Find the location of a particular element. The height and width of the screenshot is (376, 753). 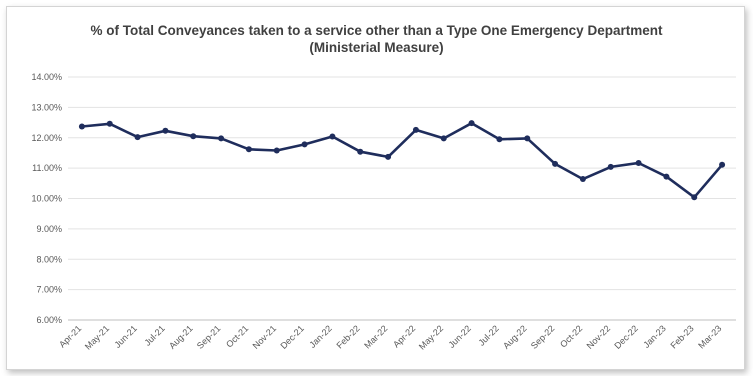

x-tick-label: Sep-22 is located at coordinates (543, 337).